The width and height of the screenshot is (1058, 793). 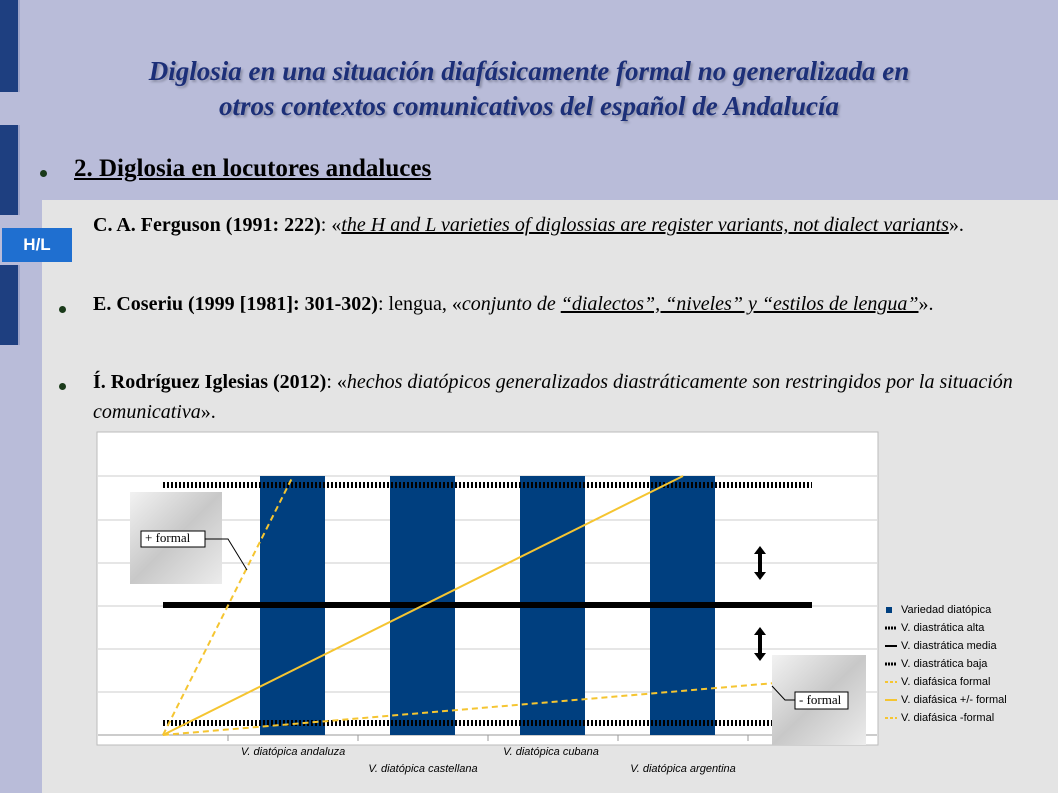 What do you see at coordinates (207, 225) in the screenshot?
I see `text-run: C. A. Ferguson (1991: 222)` at bounding box center [207, 225].